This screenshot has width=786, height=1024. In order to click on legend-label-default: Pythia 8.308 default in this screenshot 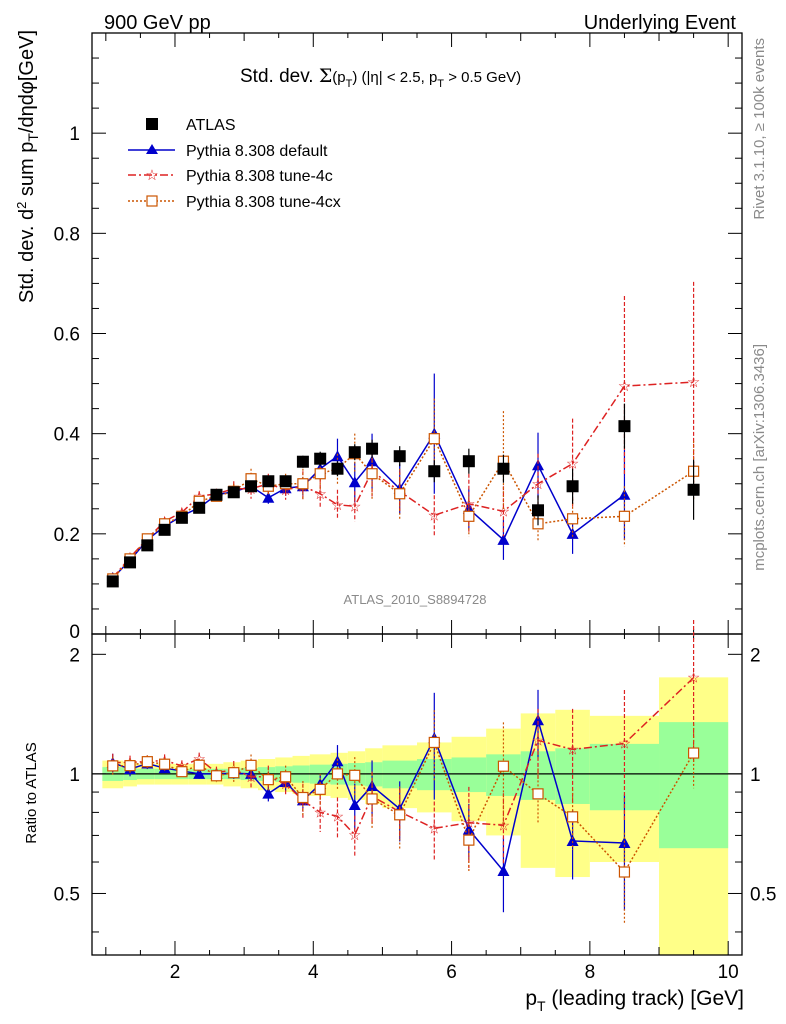, I will do `click(257, 151)`.